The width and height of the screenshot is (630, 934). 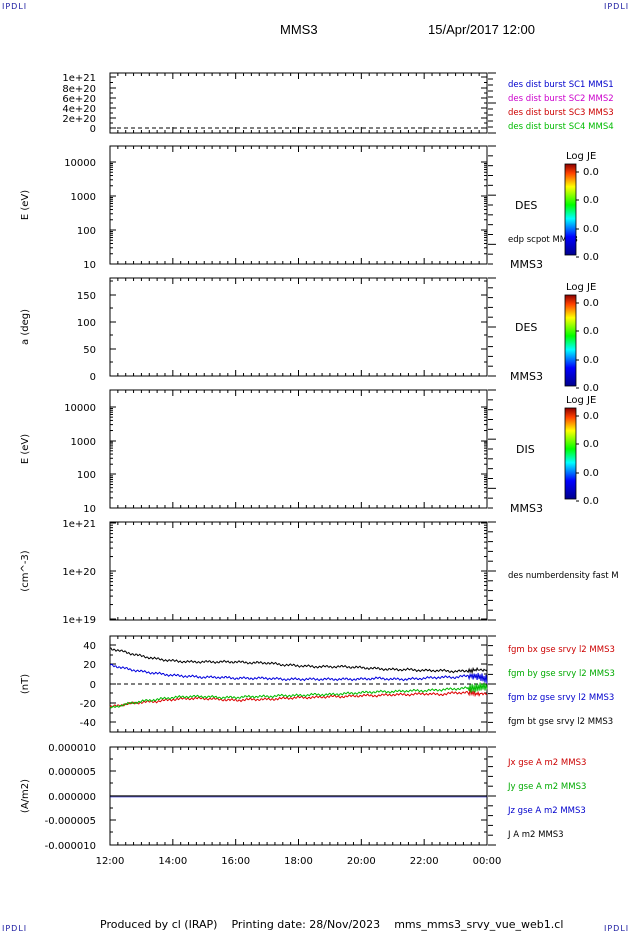 What do you see at coordinates (298, 861) in the screenshot?
I see `time-tick-label: 18:00` at bounding box center [298, 861].